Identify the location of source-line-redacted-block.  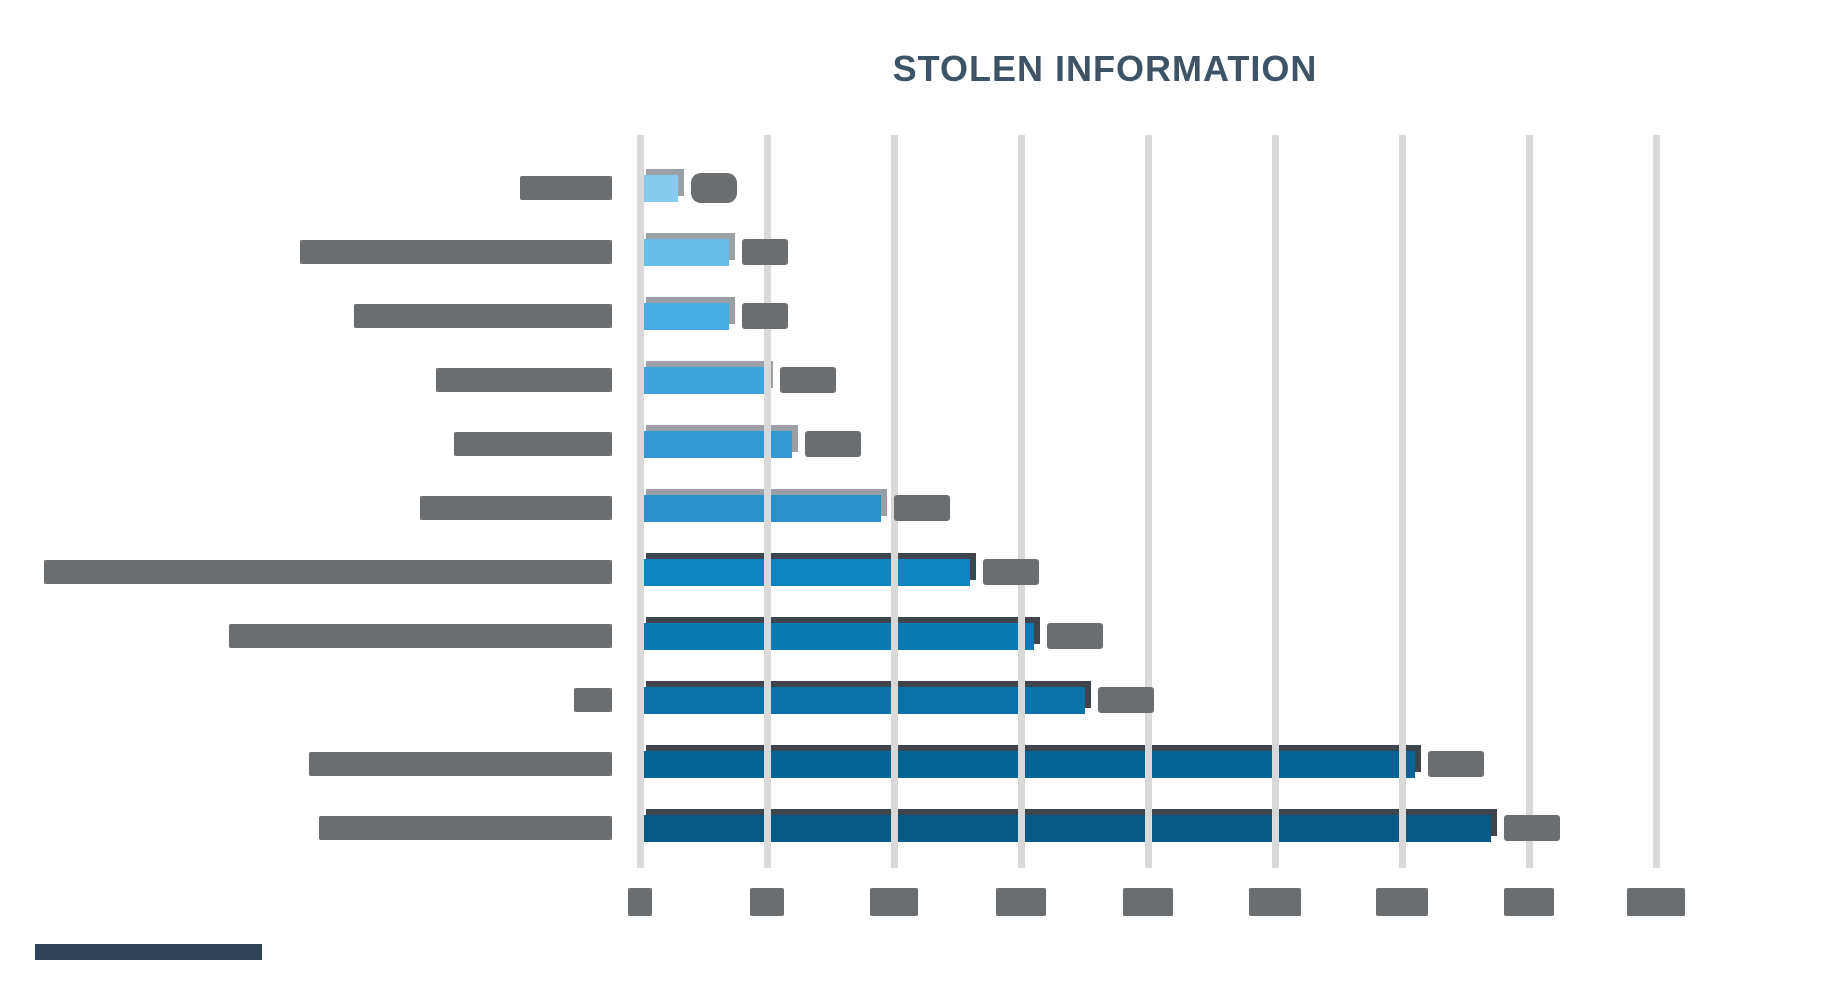
(148, 952).